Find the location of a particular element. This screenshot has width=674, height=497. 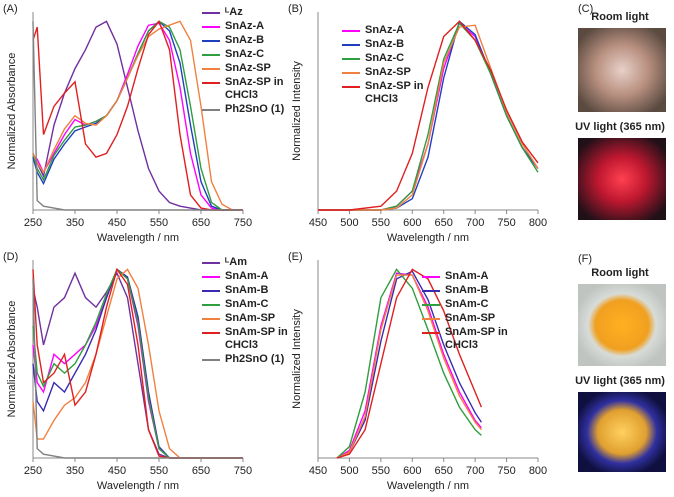

panel-label: (F) is located at coordinates (585, 259).